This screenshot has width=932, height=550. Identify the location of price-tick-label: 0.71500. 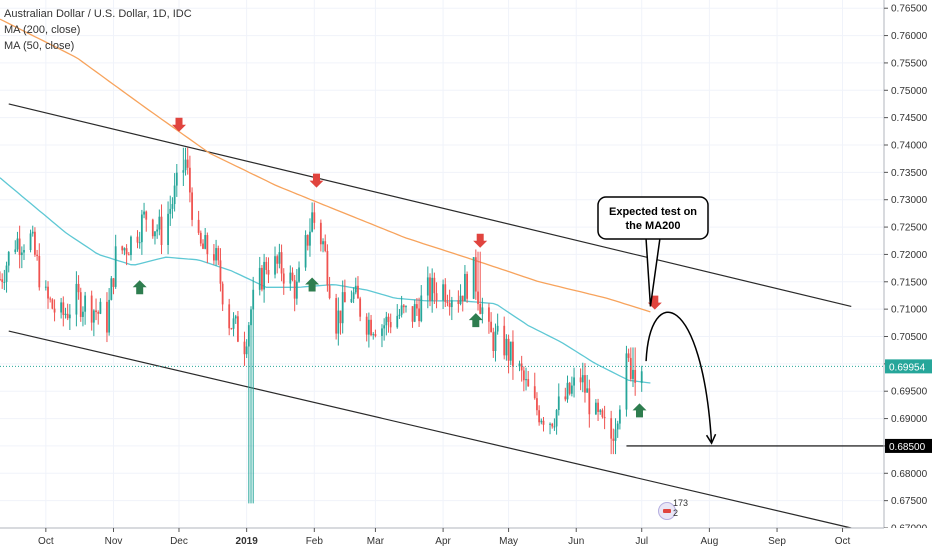
(909, 282).